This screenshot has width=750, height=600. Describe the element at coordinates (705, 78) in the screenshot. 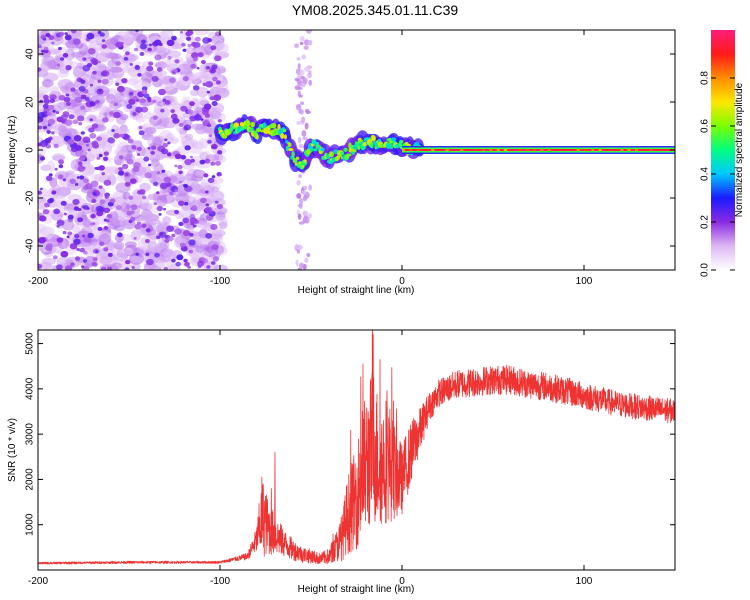

I see `colorbar-tick-label: 0.8` at that location.